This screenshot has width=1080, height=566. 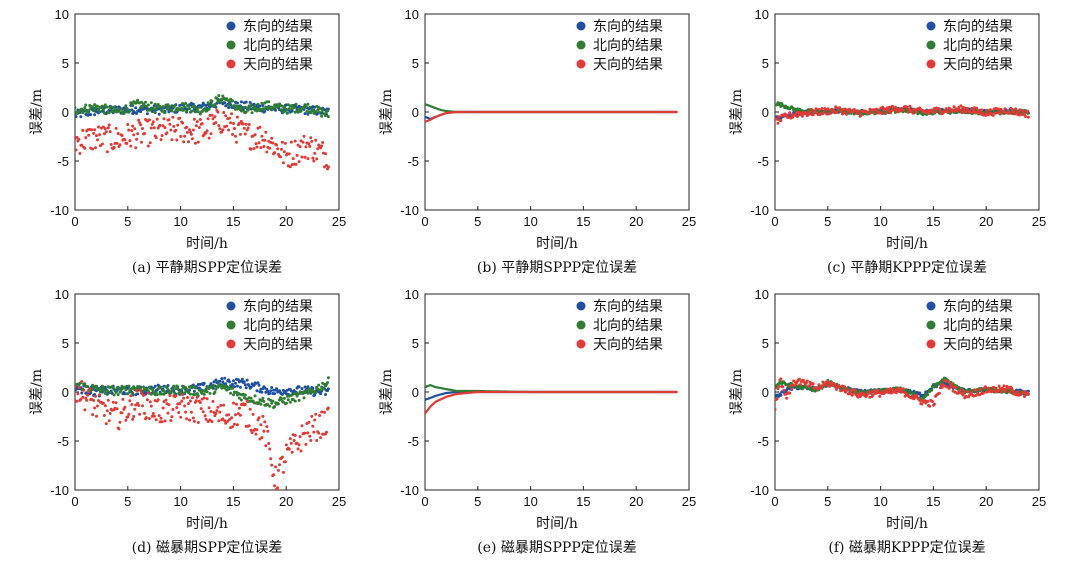 What do you see at coordinates (207, 268) in the screenshot?
I see `panel-caption: (a) 平静期SPP定位误差` at bounding box center [207, 268].